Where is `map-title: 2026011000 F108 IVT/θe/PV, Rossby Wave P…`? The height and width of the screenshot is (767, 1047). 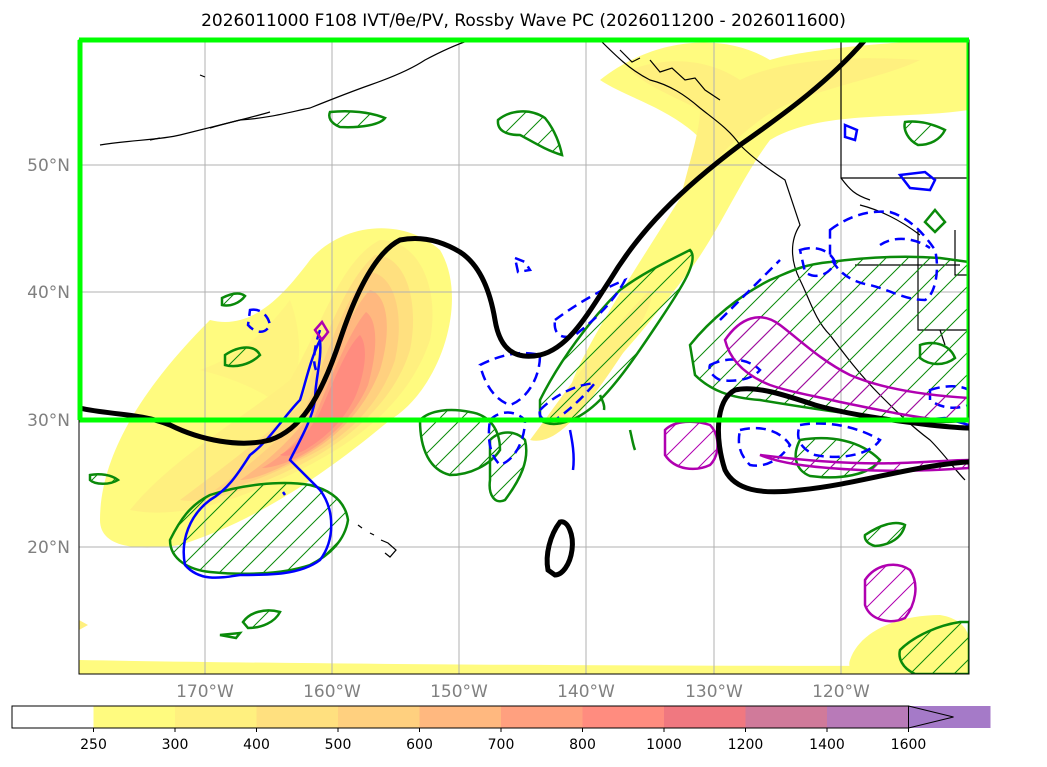 map-title: 2026011000 F108 IVT/θe/PV, Rossby Wave P… is located at coordinates (523, 21).